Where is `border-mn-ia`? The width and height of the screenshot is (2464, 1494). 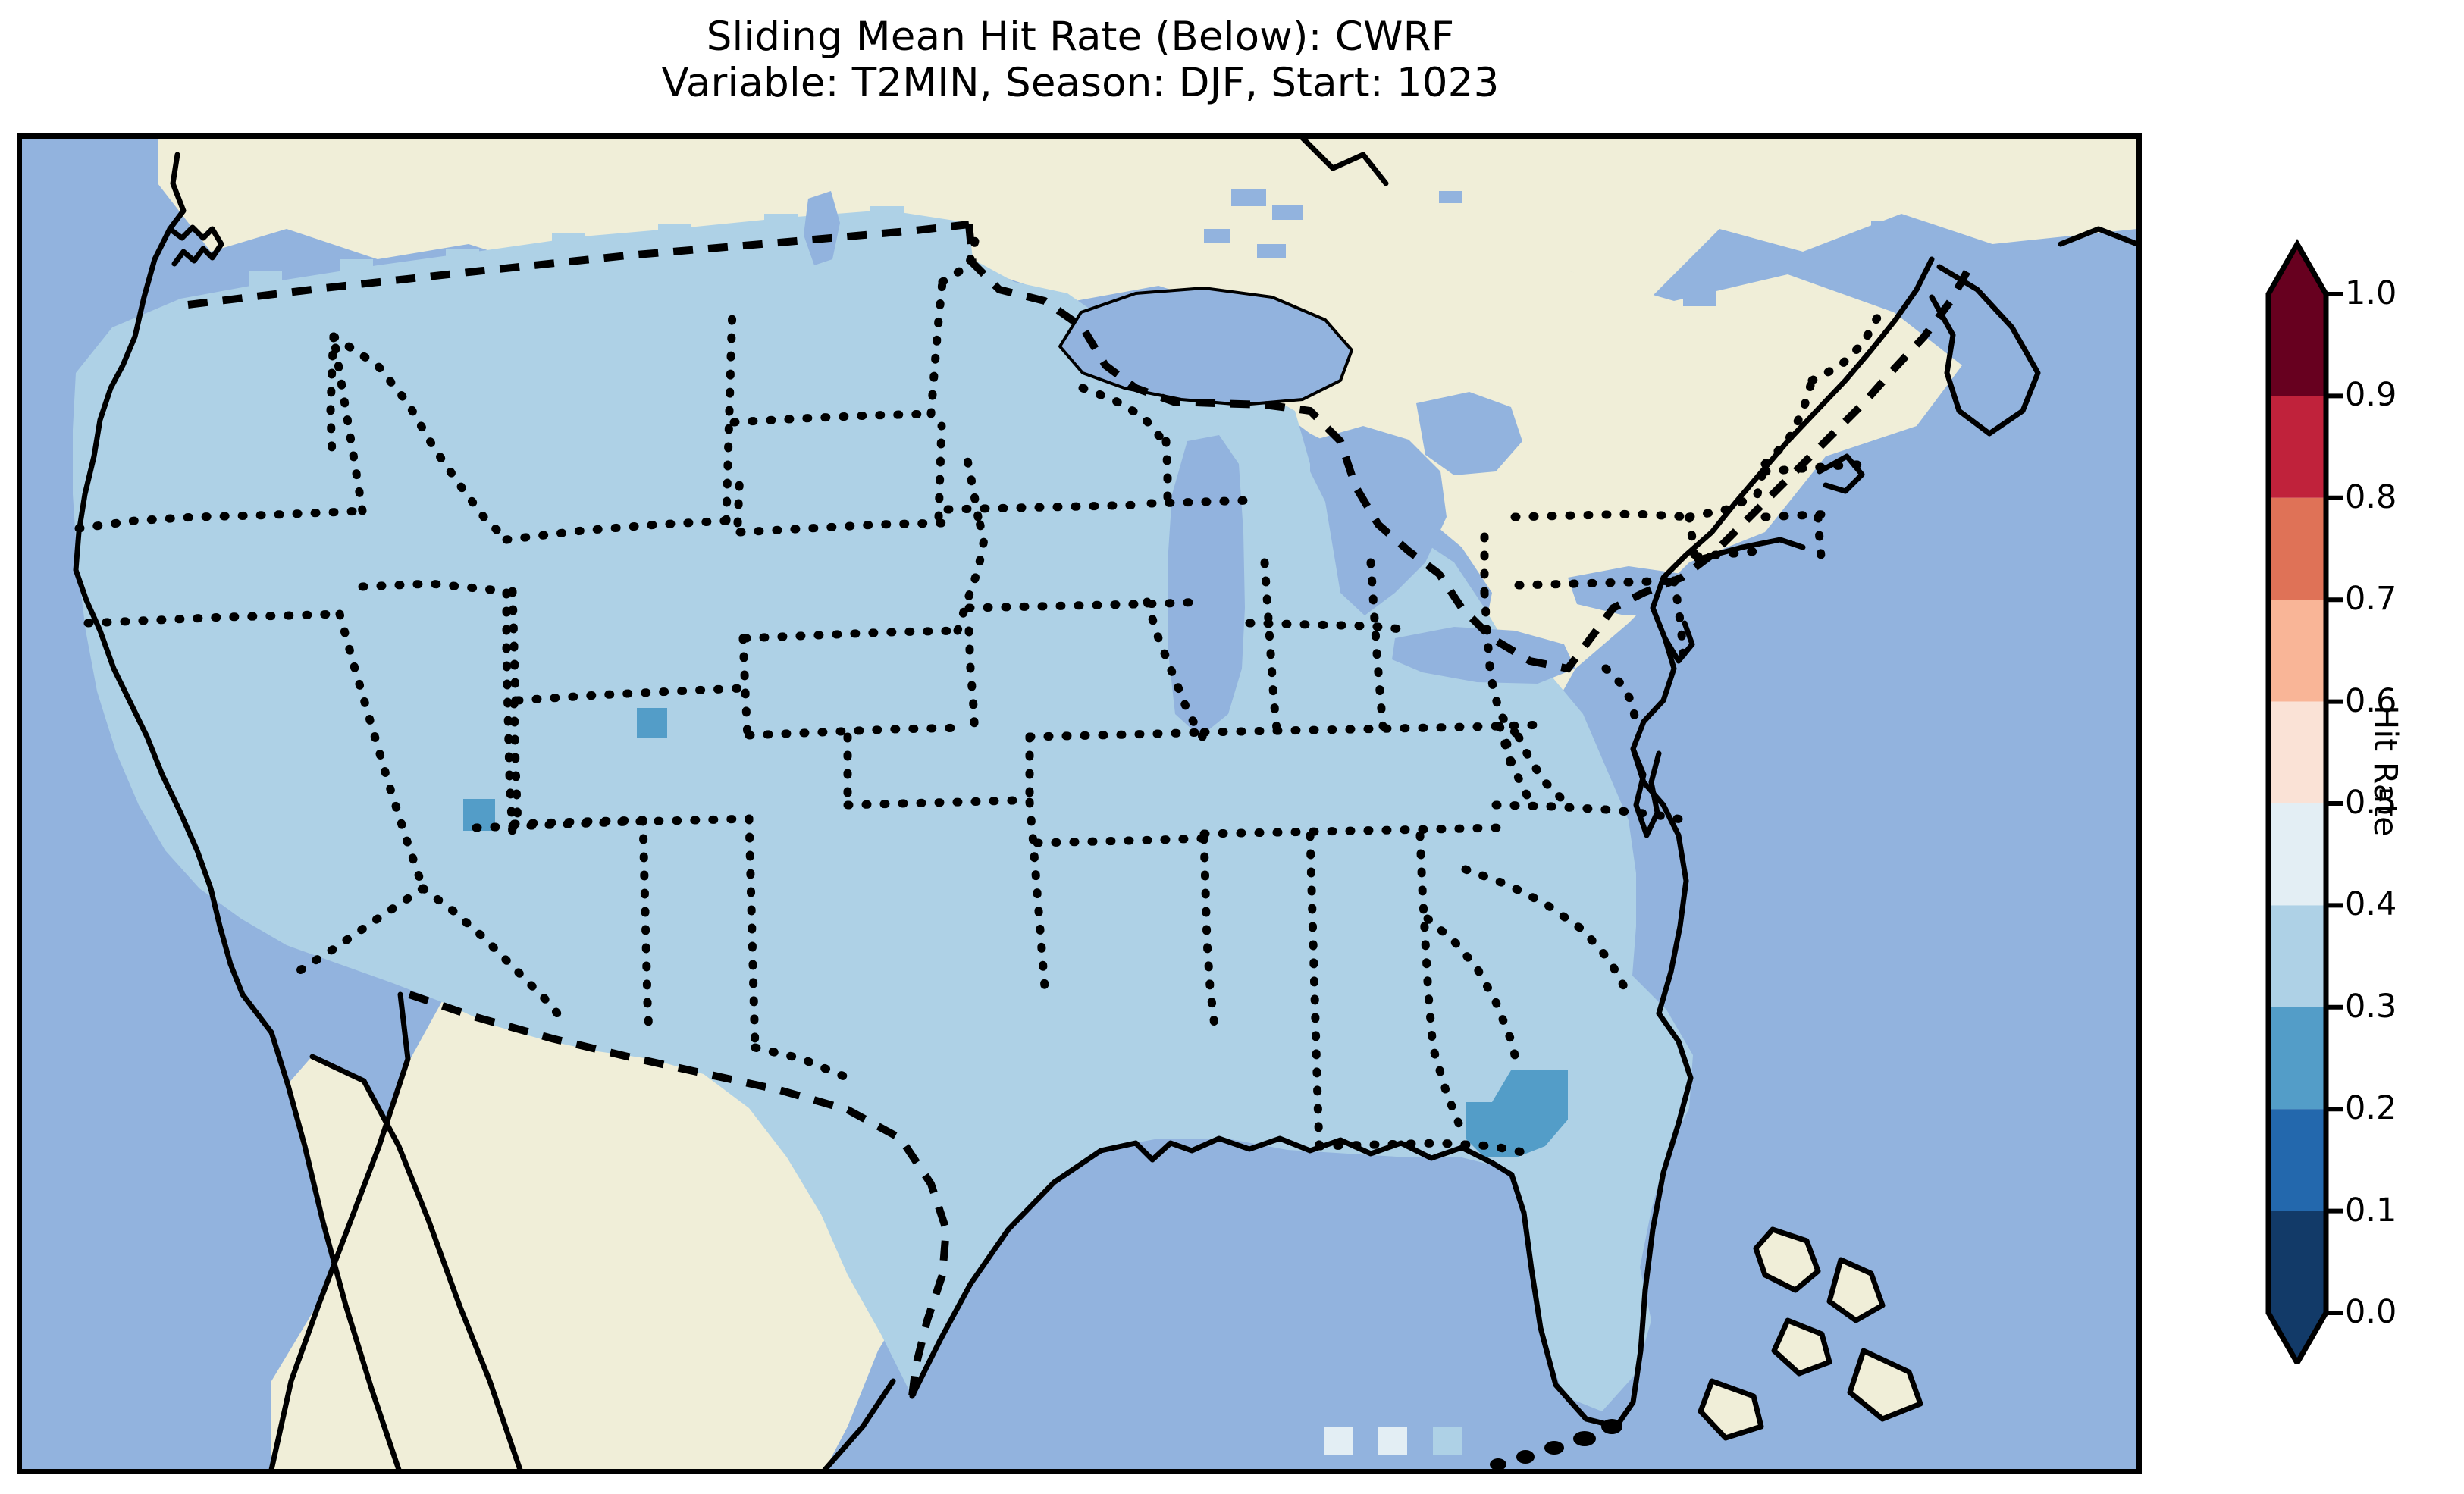
border-mn-ia is located at coordinates (1045, 507).